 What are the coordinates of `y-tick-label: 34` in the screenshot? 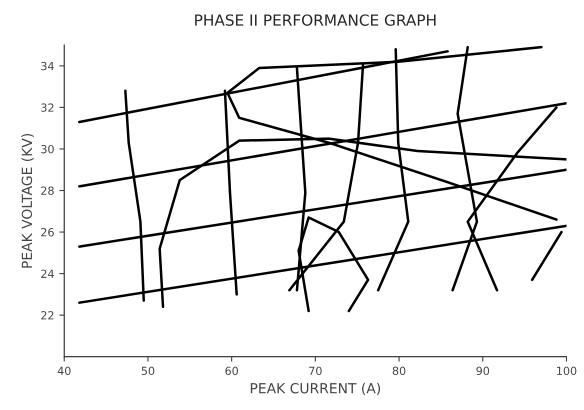 It's located at (47, 66).